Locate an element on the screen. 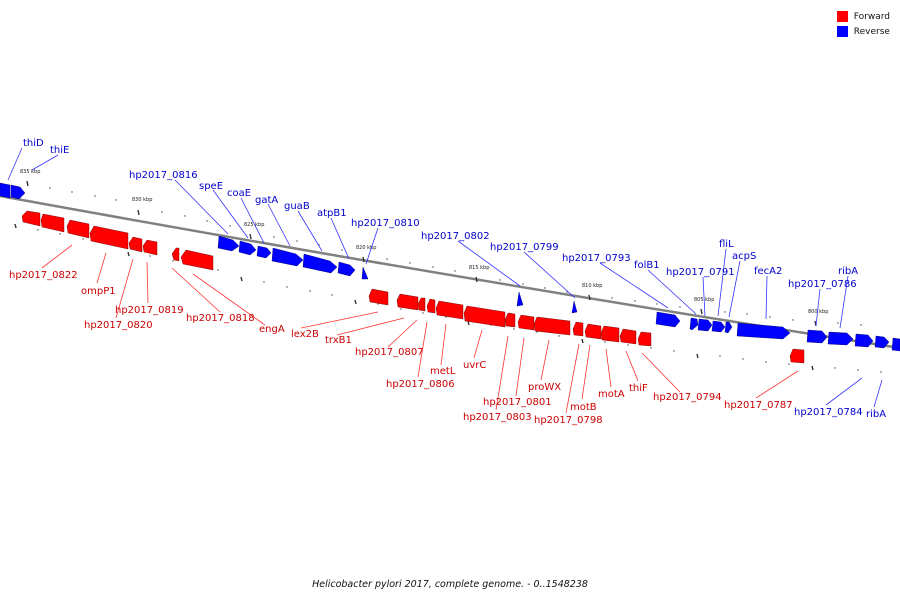 The width and height of the screenshot is (900, 600). label-engA: engA is located at coordinates (272, 329).